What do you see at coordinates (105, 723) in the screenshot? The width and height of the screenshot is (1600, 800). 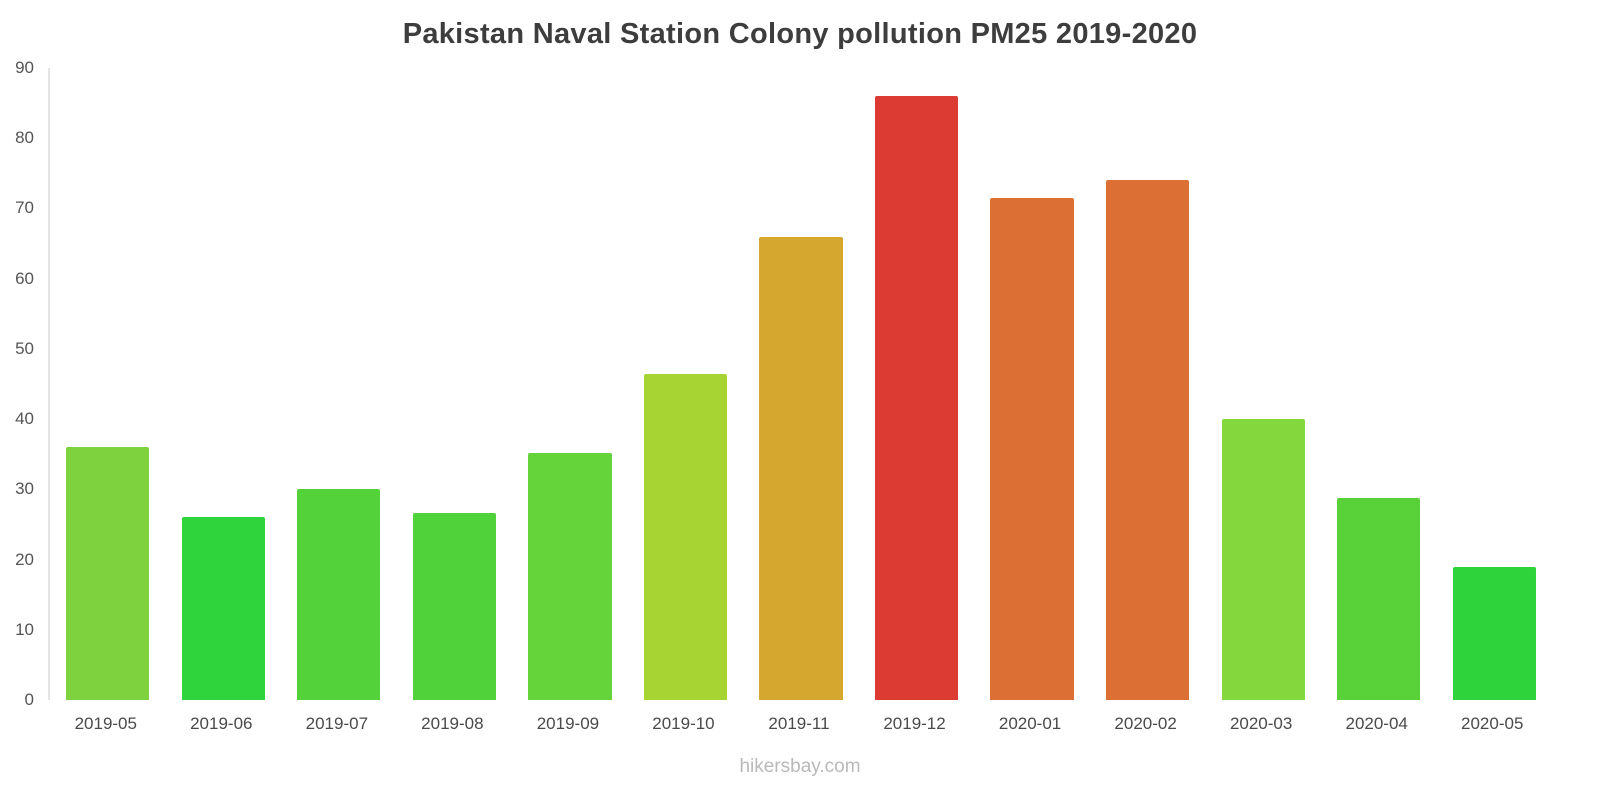 I see `x-axis-label: 2019-05` at bounding box center [105, 723].